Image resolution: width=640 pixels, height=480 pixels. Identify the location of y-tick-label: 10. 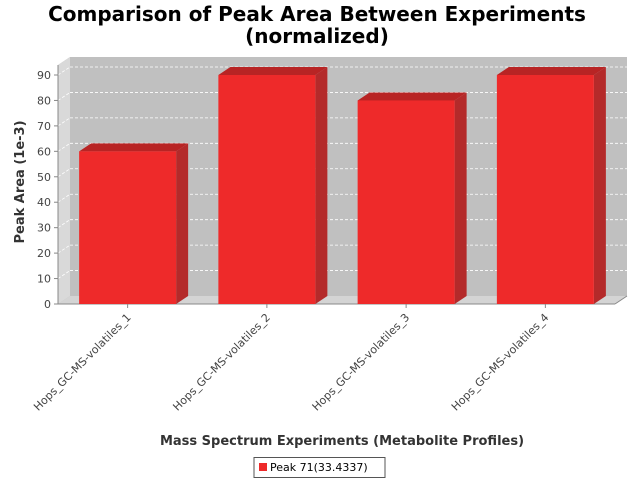
(44, 279).